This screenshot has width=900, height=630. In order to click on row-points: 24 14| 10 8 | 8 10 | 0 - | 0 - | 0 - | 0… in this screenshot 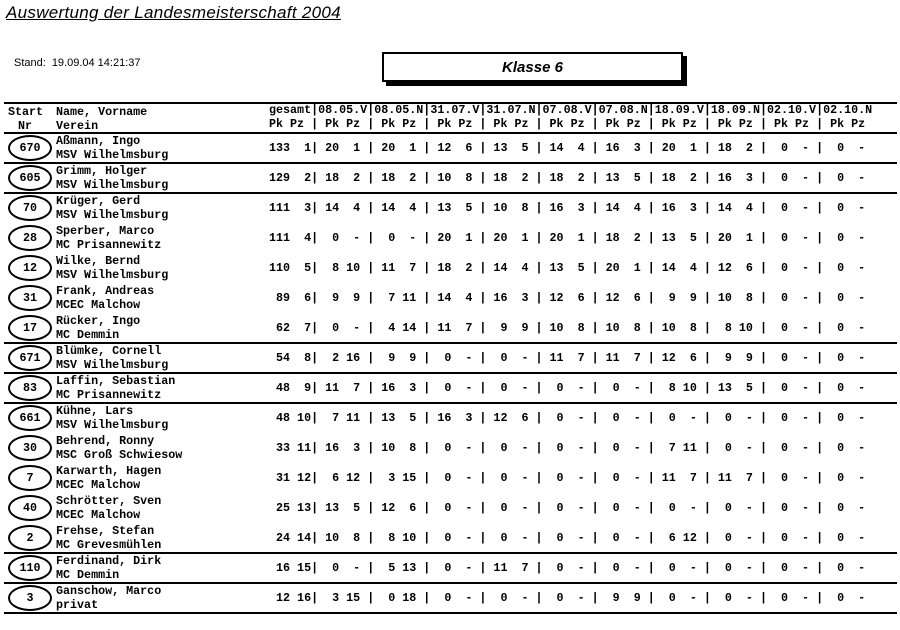, I will do `click(571, 538)`.